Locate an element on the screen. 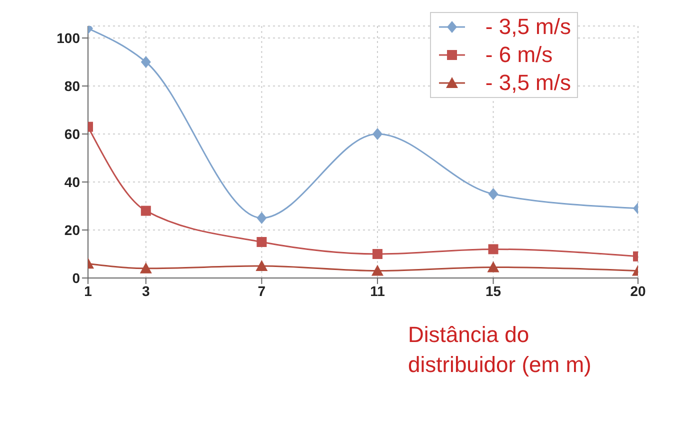 This screenshot has width=677, height=428. x-tick-label: 1 is located at coordinates (88, 290).